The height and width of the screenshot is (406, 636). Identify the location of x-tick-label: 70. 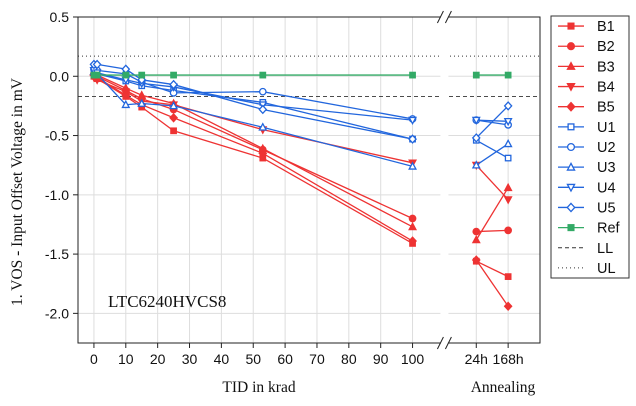
(317, 359).